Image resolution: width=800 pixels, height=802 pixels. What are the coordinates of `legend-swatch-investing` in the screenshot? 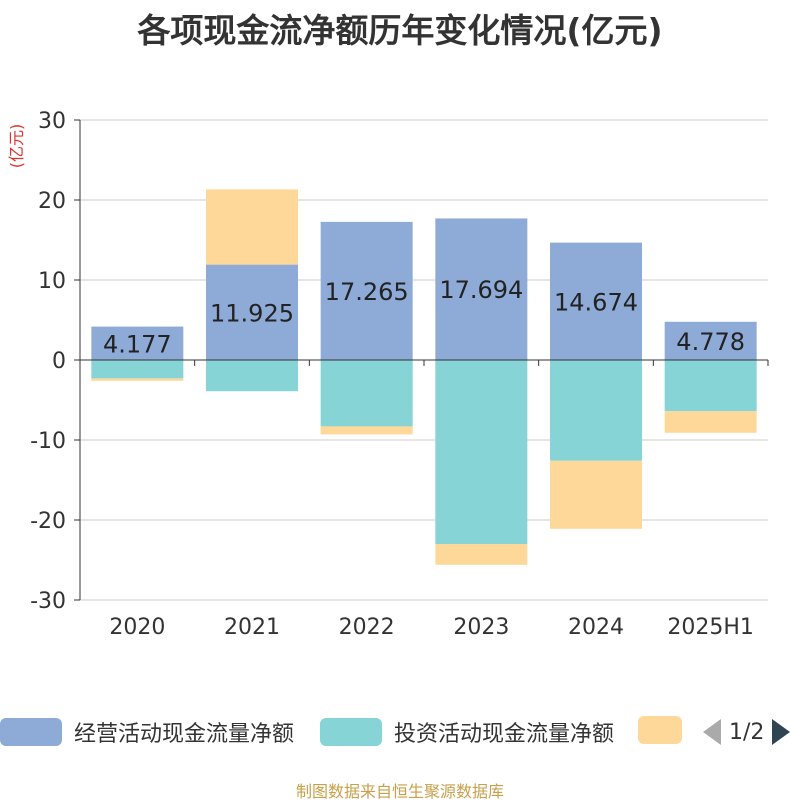 It's located at (351, 732).